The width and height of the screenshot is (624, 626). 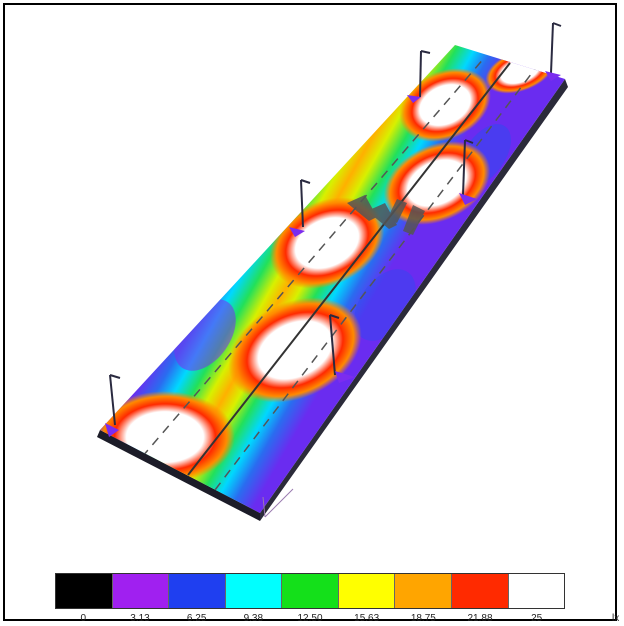 What do you see at coordinates (480, 618) in the screenshot?
I see `legend-tick-label: 21.88` at bounding box center [480, 618].